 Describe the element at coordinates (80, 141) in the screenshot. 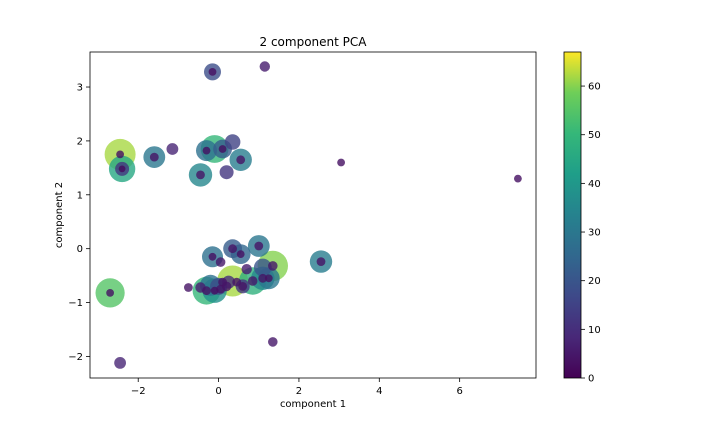

I see `y-tick-label: 2` at that location.